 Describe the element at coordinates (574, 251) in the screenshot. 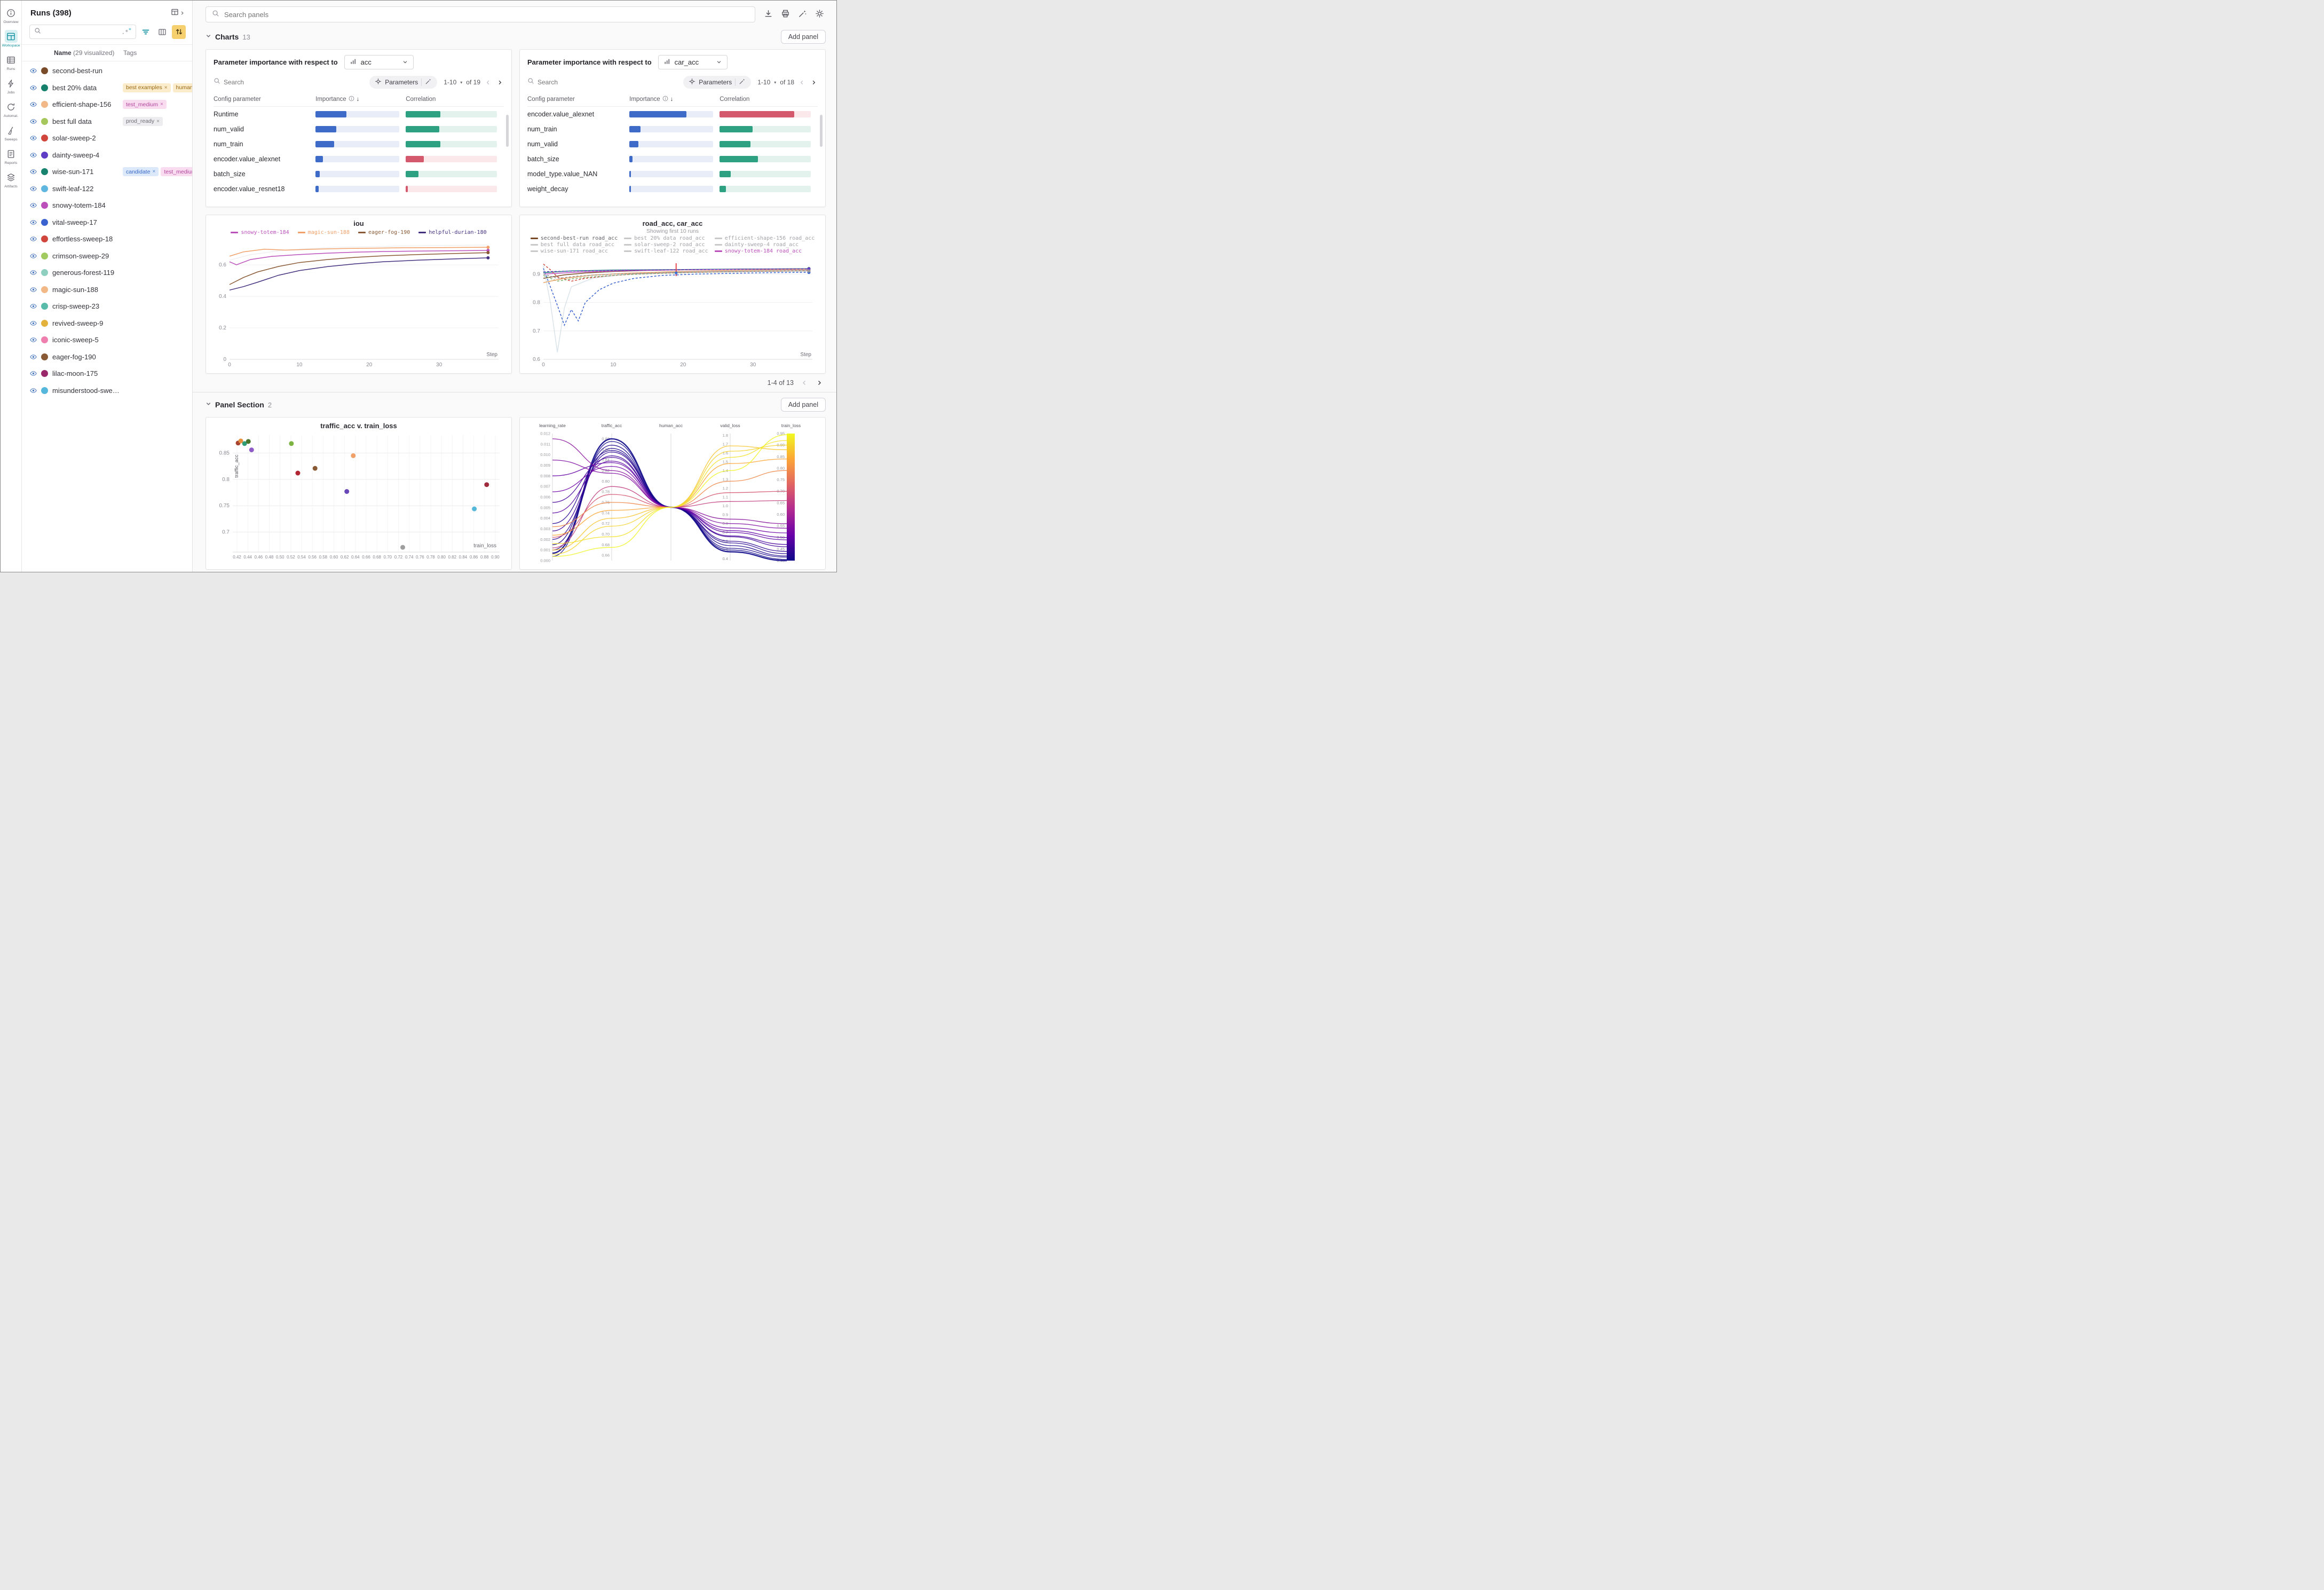

I see `legend-item: wise-sun-171 road_acc` at that location.